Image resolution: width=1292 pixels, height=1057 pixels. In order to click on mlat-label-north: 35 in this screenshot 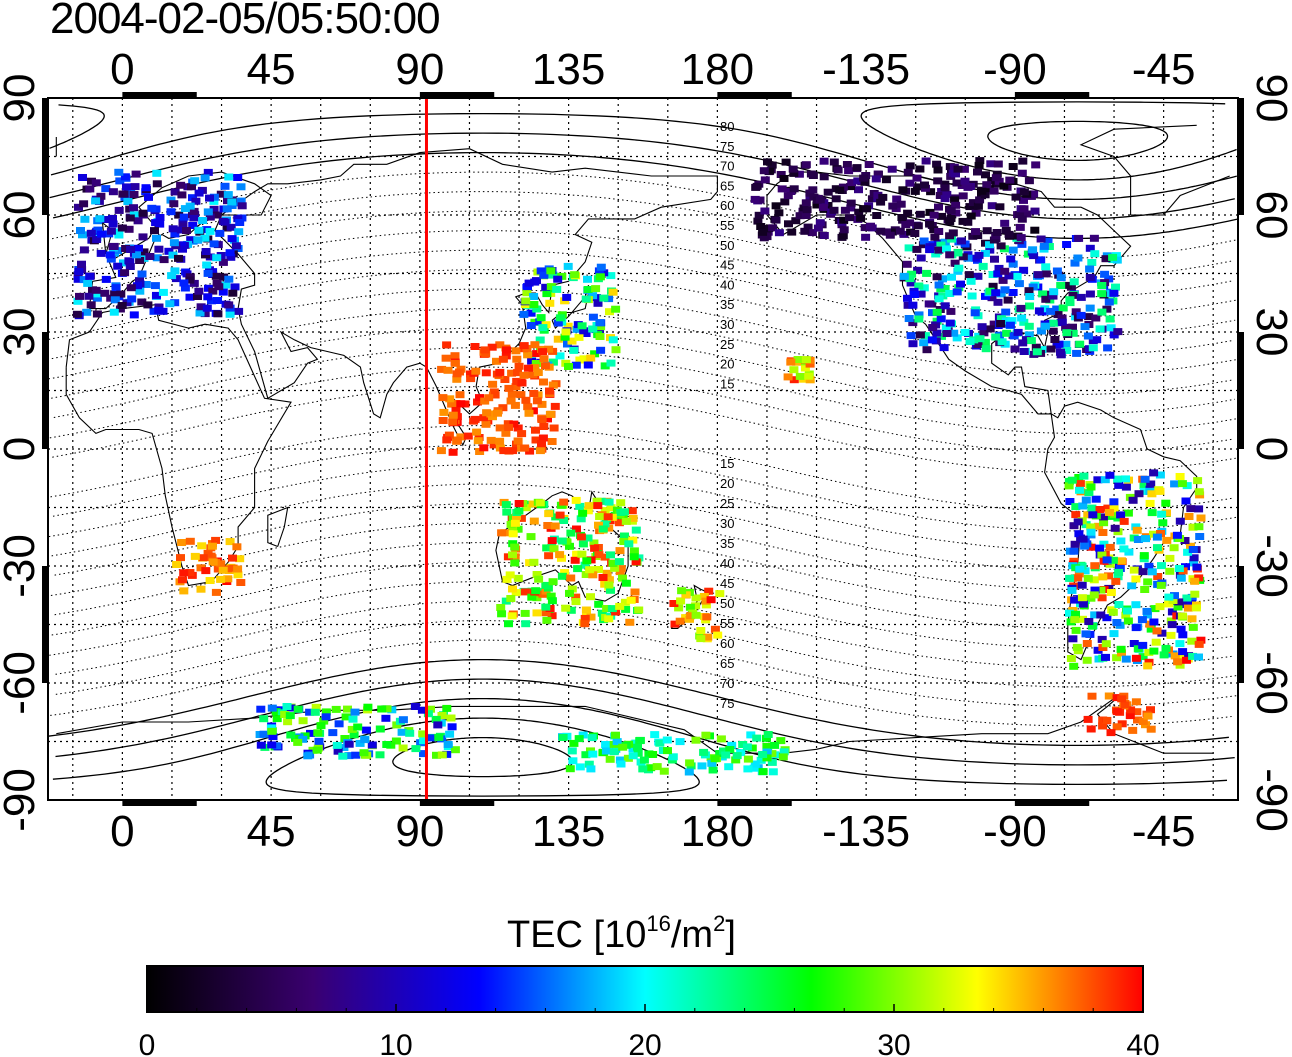, I will do `click(727, 304)`.